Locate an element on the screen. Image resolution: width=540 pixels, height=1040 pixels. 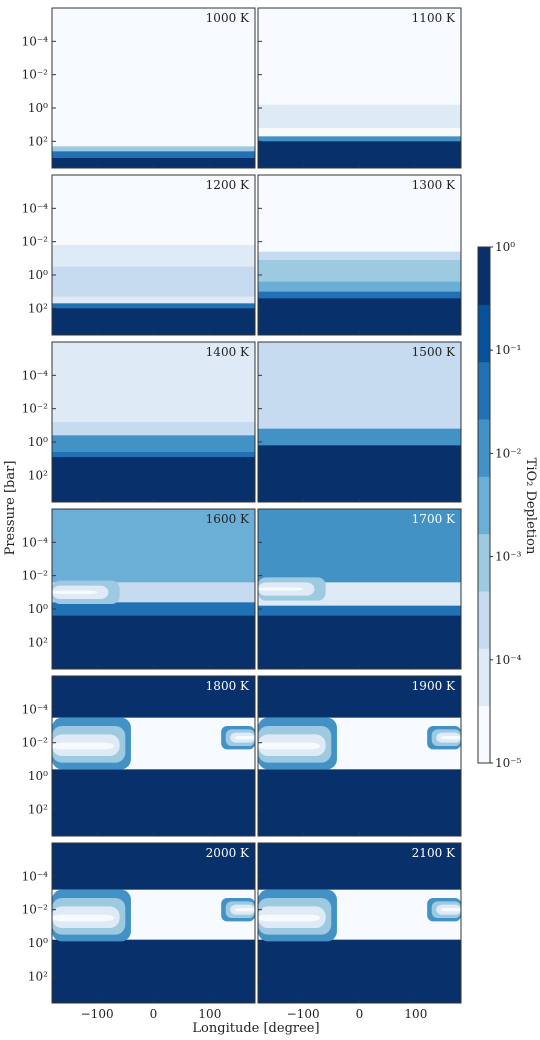
temperature-label: 1000 K is located at coordinates (228, 18).